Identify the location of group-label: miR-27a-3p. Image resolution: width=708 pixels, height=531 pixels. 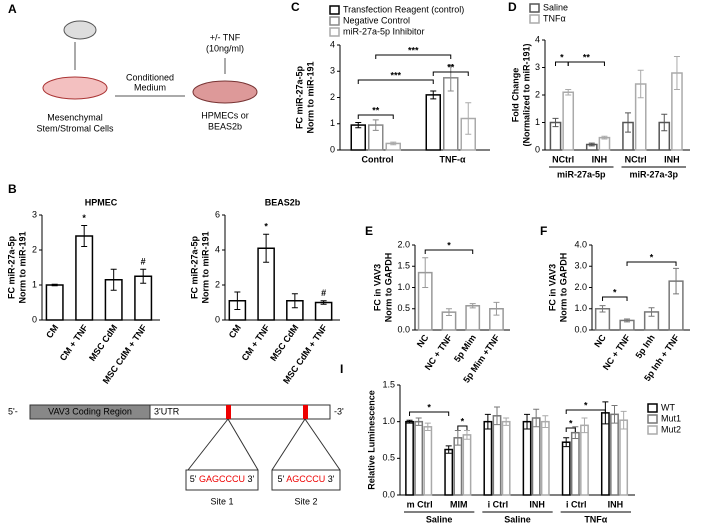
(653, 174).